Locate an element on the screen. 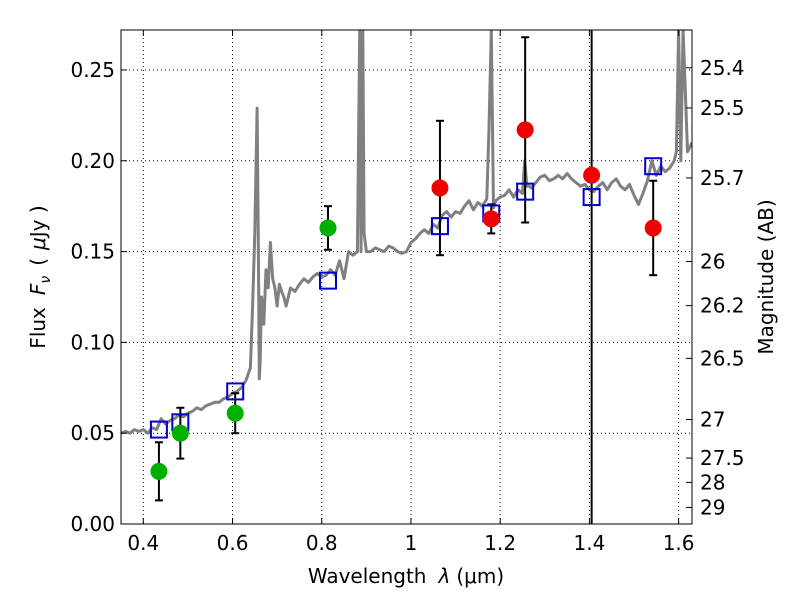  right-tick-label: 28 is located at coordinates (712, 482).